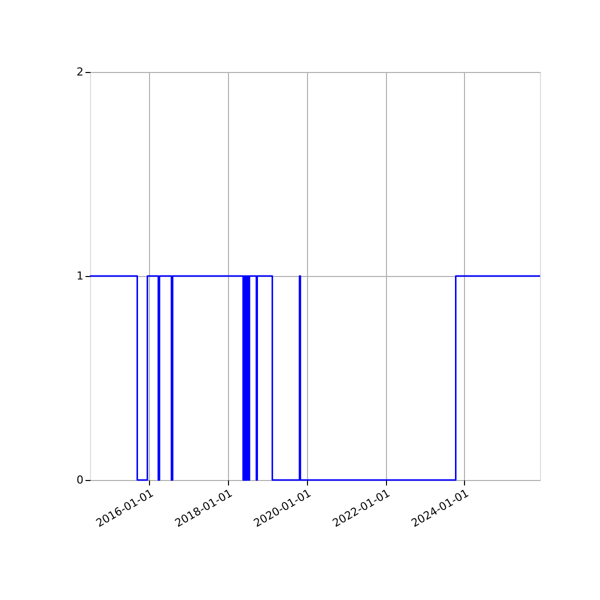 This screenshot has width=600, height=600. What do you see at coordinates (80, 72) in the screenshot?
I see `y-tick-label: 2` at bounding box center [80, 72].